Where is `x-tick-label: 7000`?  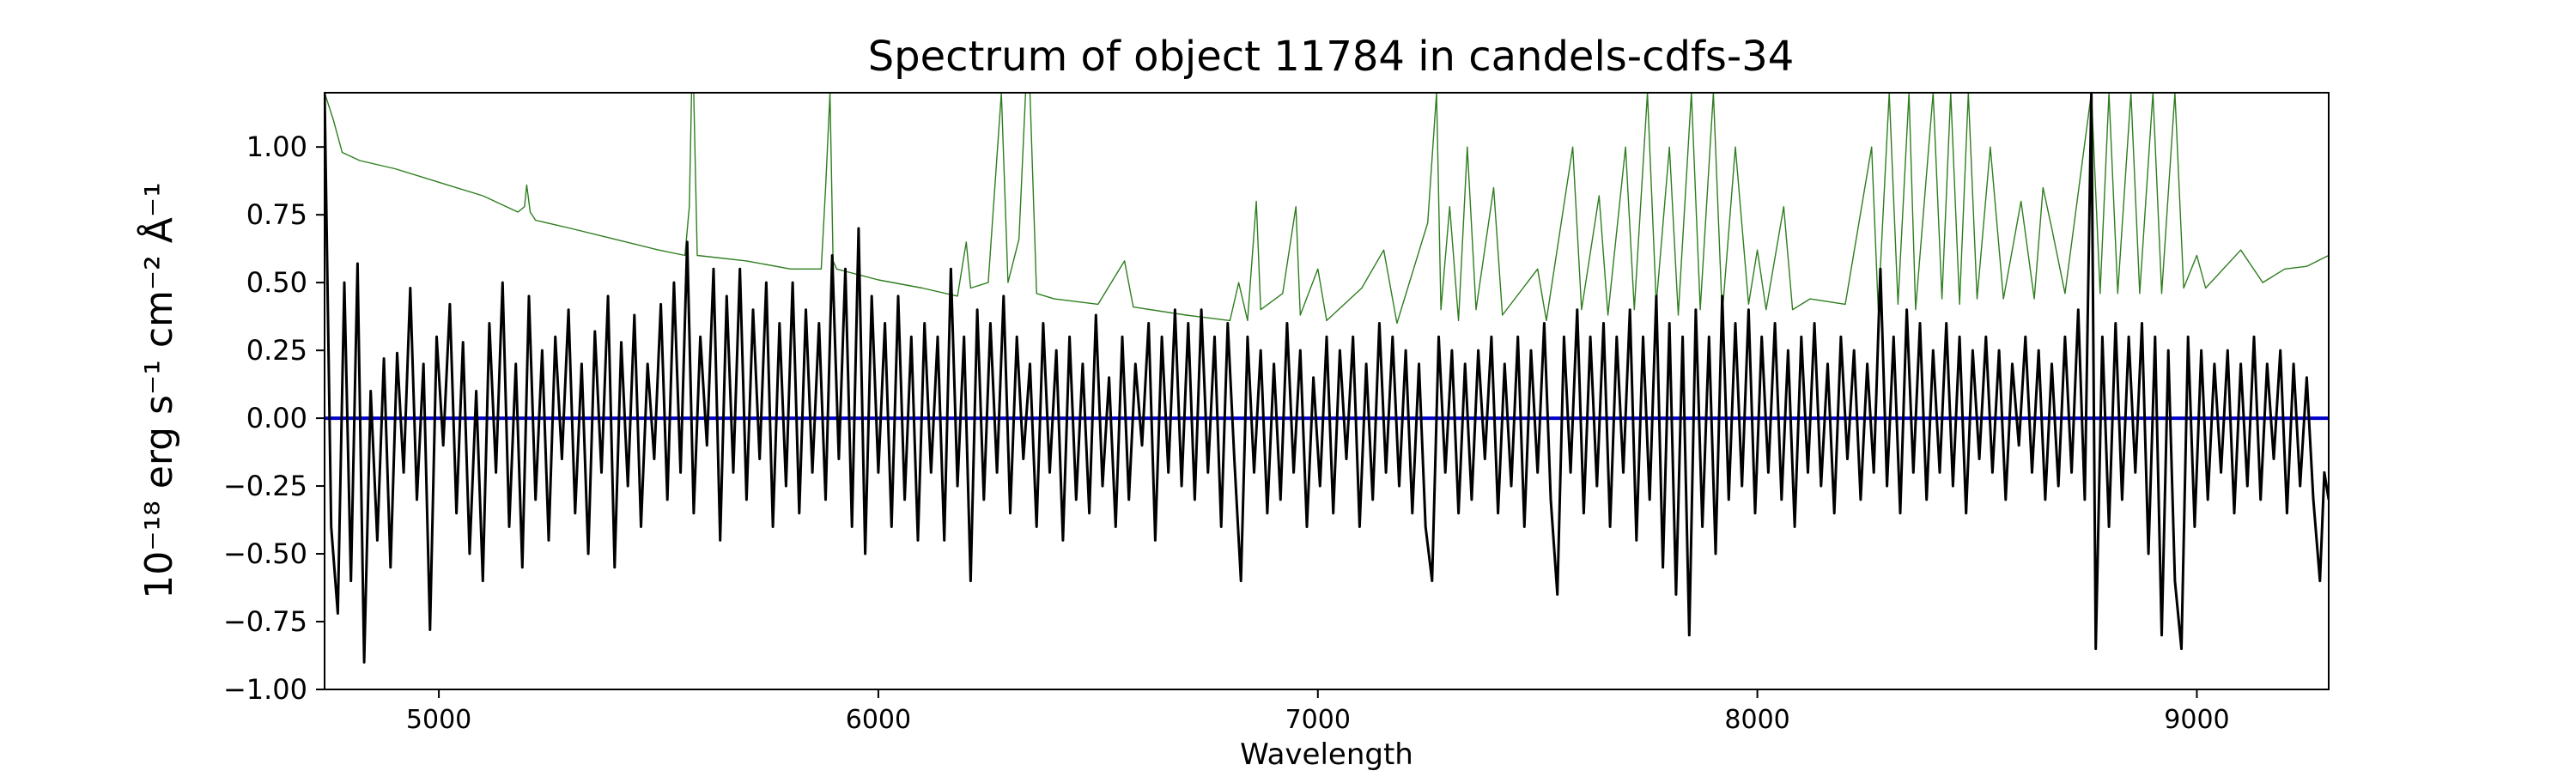 x-tick-label: 7000 is located at coordinates (1318, 720).